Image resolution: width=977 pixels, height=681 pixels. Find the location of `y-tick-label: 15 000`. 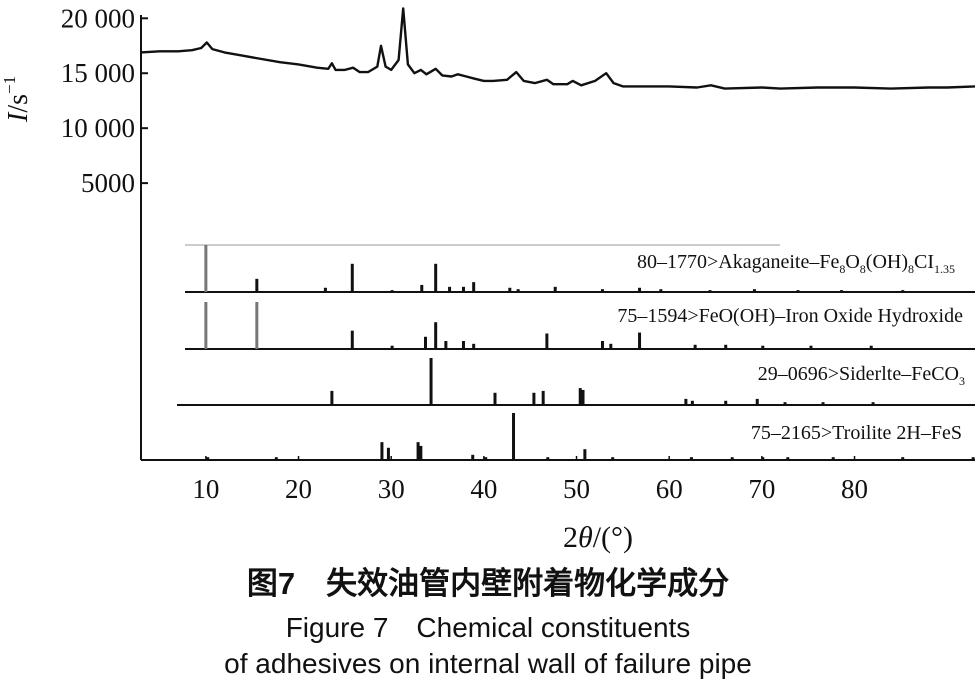

y-tick-label: 15 000 is located at coordinates (98, 73).